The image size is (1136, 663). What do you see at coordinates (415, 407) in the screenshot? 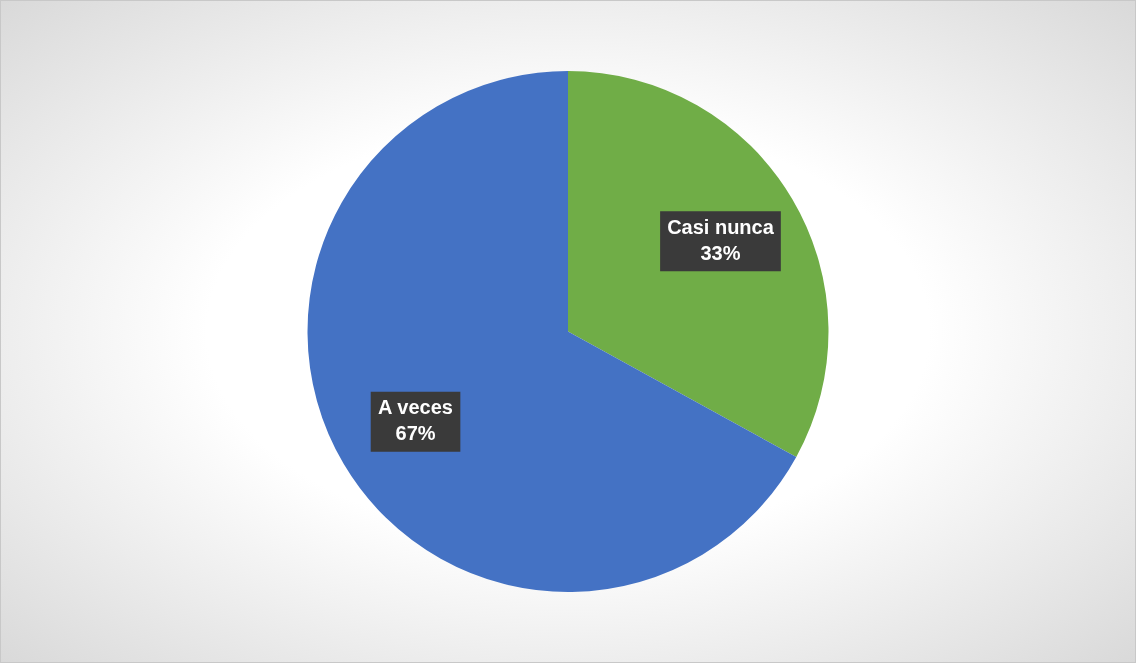
I see `slice-label: A veces` at bounding box center [415, 407].